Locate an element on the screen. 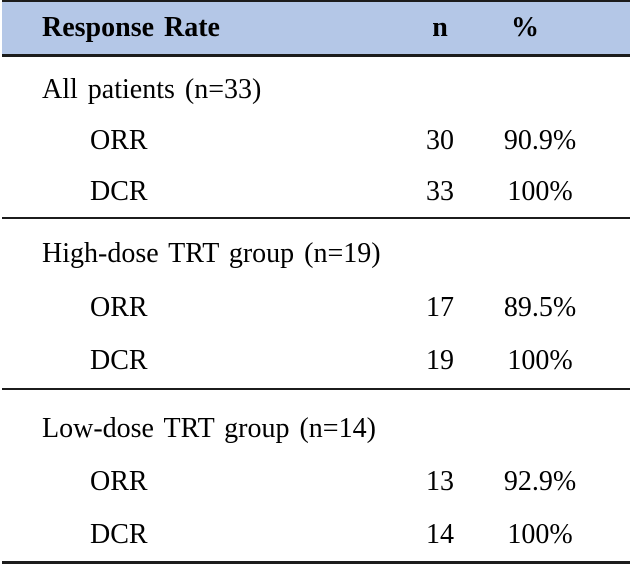 The width and height of the screenshot is (632, 576). group-row-low-dose: Low-dose TRT group (n=14) is located at coordinates (316, 428).